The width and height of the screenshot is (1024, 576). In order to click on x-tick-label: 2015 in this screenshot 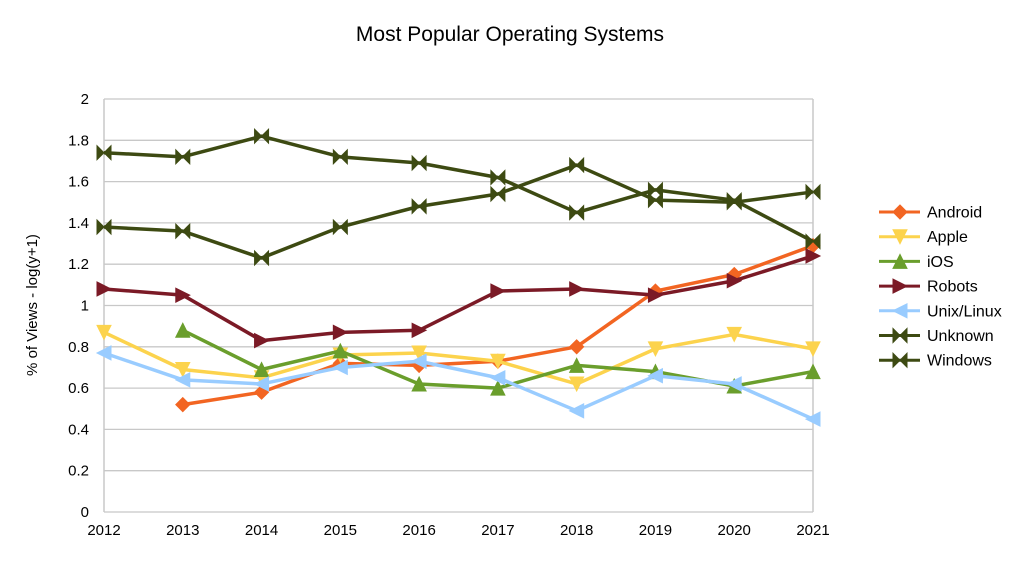, I will do `click(340, 530)`.